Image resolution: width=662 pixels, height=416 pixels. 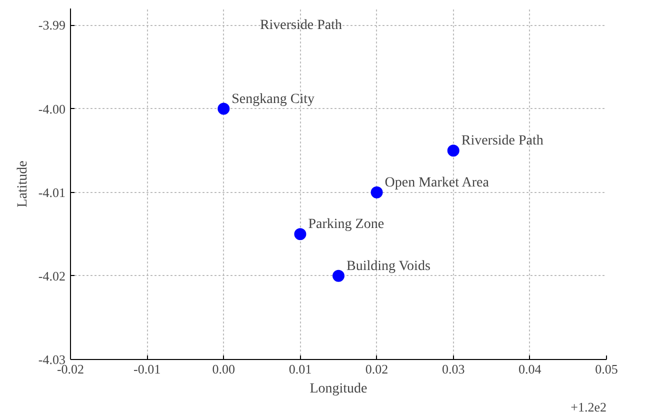 I want to click on x-axis-title: Longitude, so click(x=339, y=389).